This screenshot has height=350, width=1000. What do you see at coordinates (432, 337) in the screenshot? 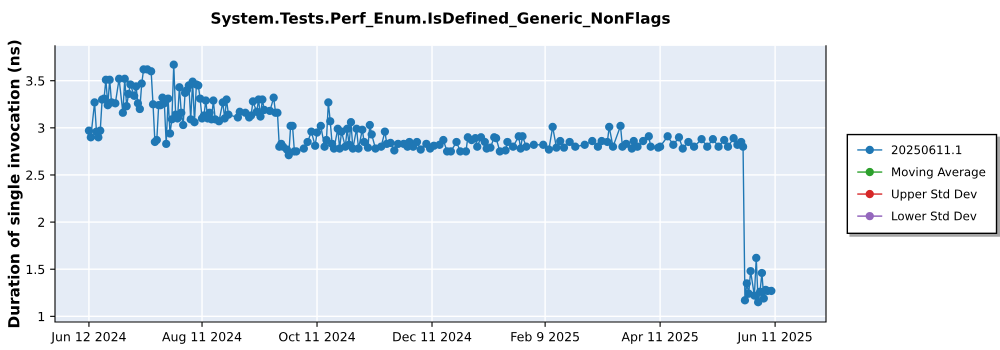
I see `x-tick-label: Dec 11 2024` at bounding box center [432, 337].